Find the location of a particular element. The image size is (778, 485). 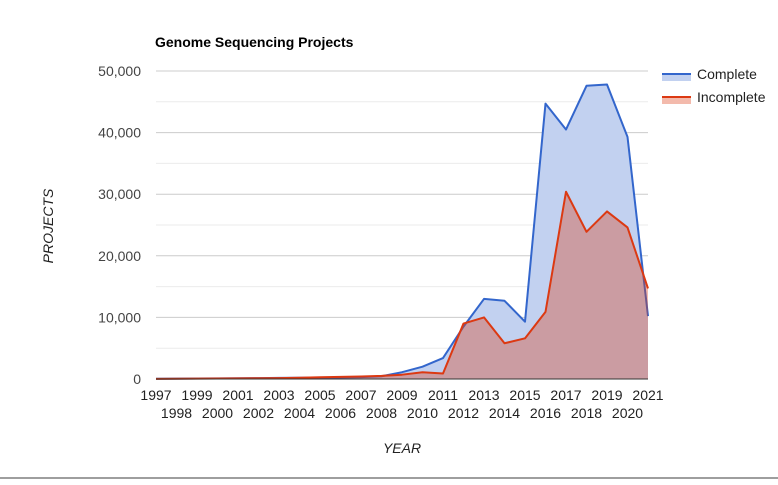

y-tick-label: 0 is located at coordinates (137, 379).